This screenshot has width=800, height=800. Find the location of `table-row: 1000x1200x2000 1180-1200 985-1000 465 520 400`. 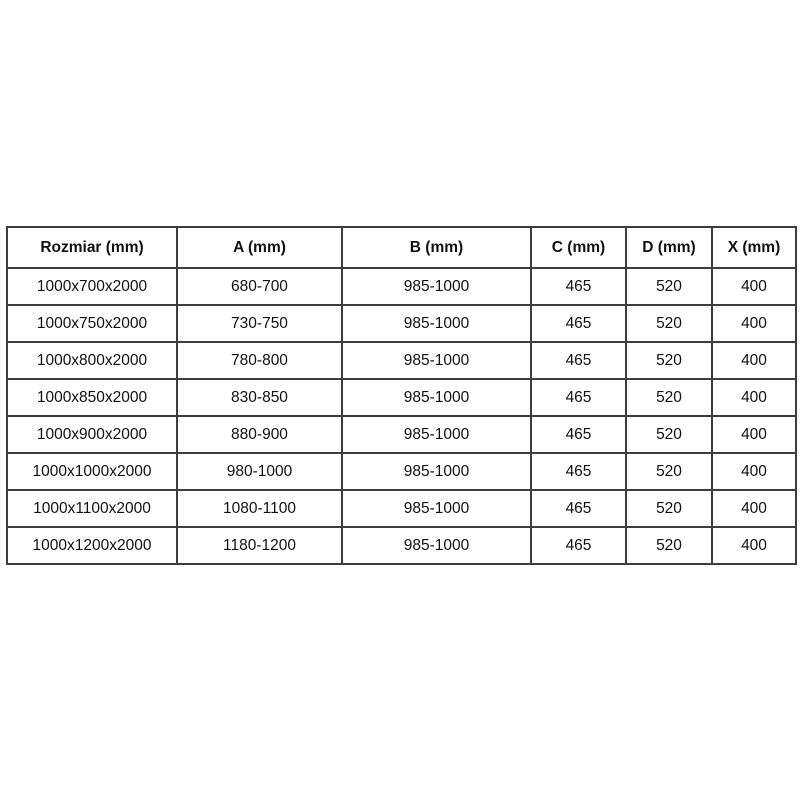

table-row: 1000x1200x2000 1180-1200 985-1000 465 520 400 is located at coordinates (401, 545).